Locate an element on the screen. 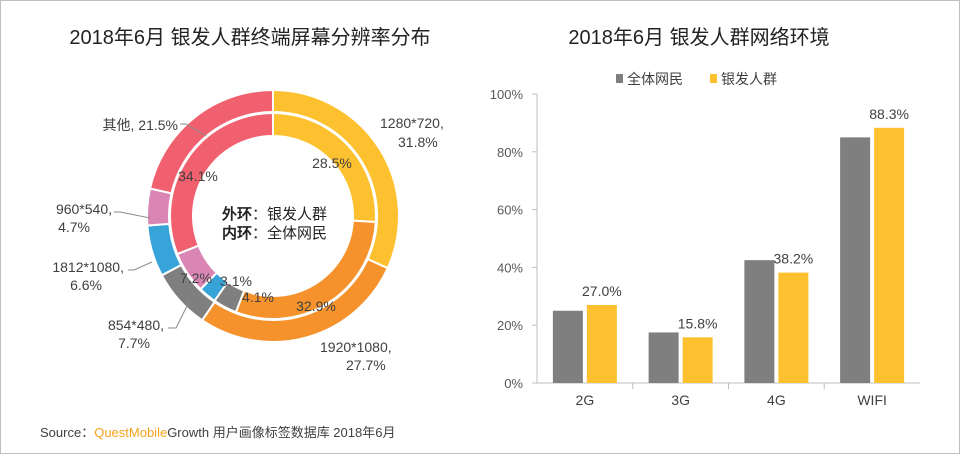 The height and width of the screenshot is (454, 960). bar-legend: 全体网民 银发人群 is located at coordinates (696, 79).